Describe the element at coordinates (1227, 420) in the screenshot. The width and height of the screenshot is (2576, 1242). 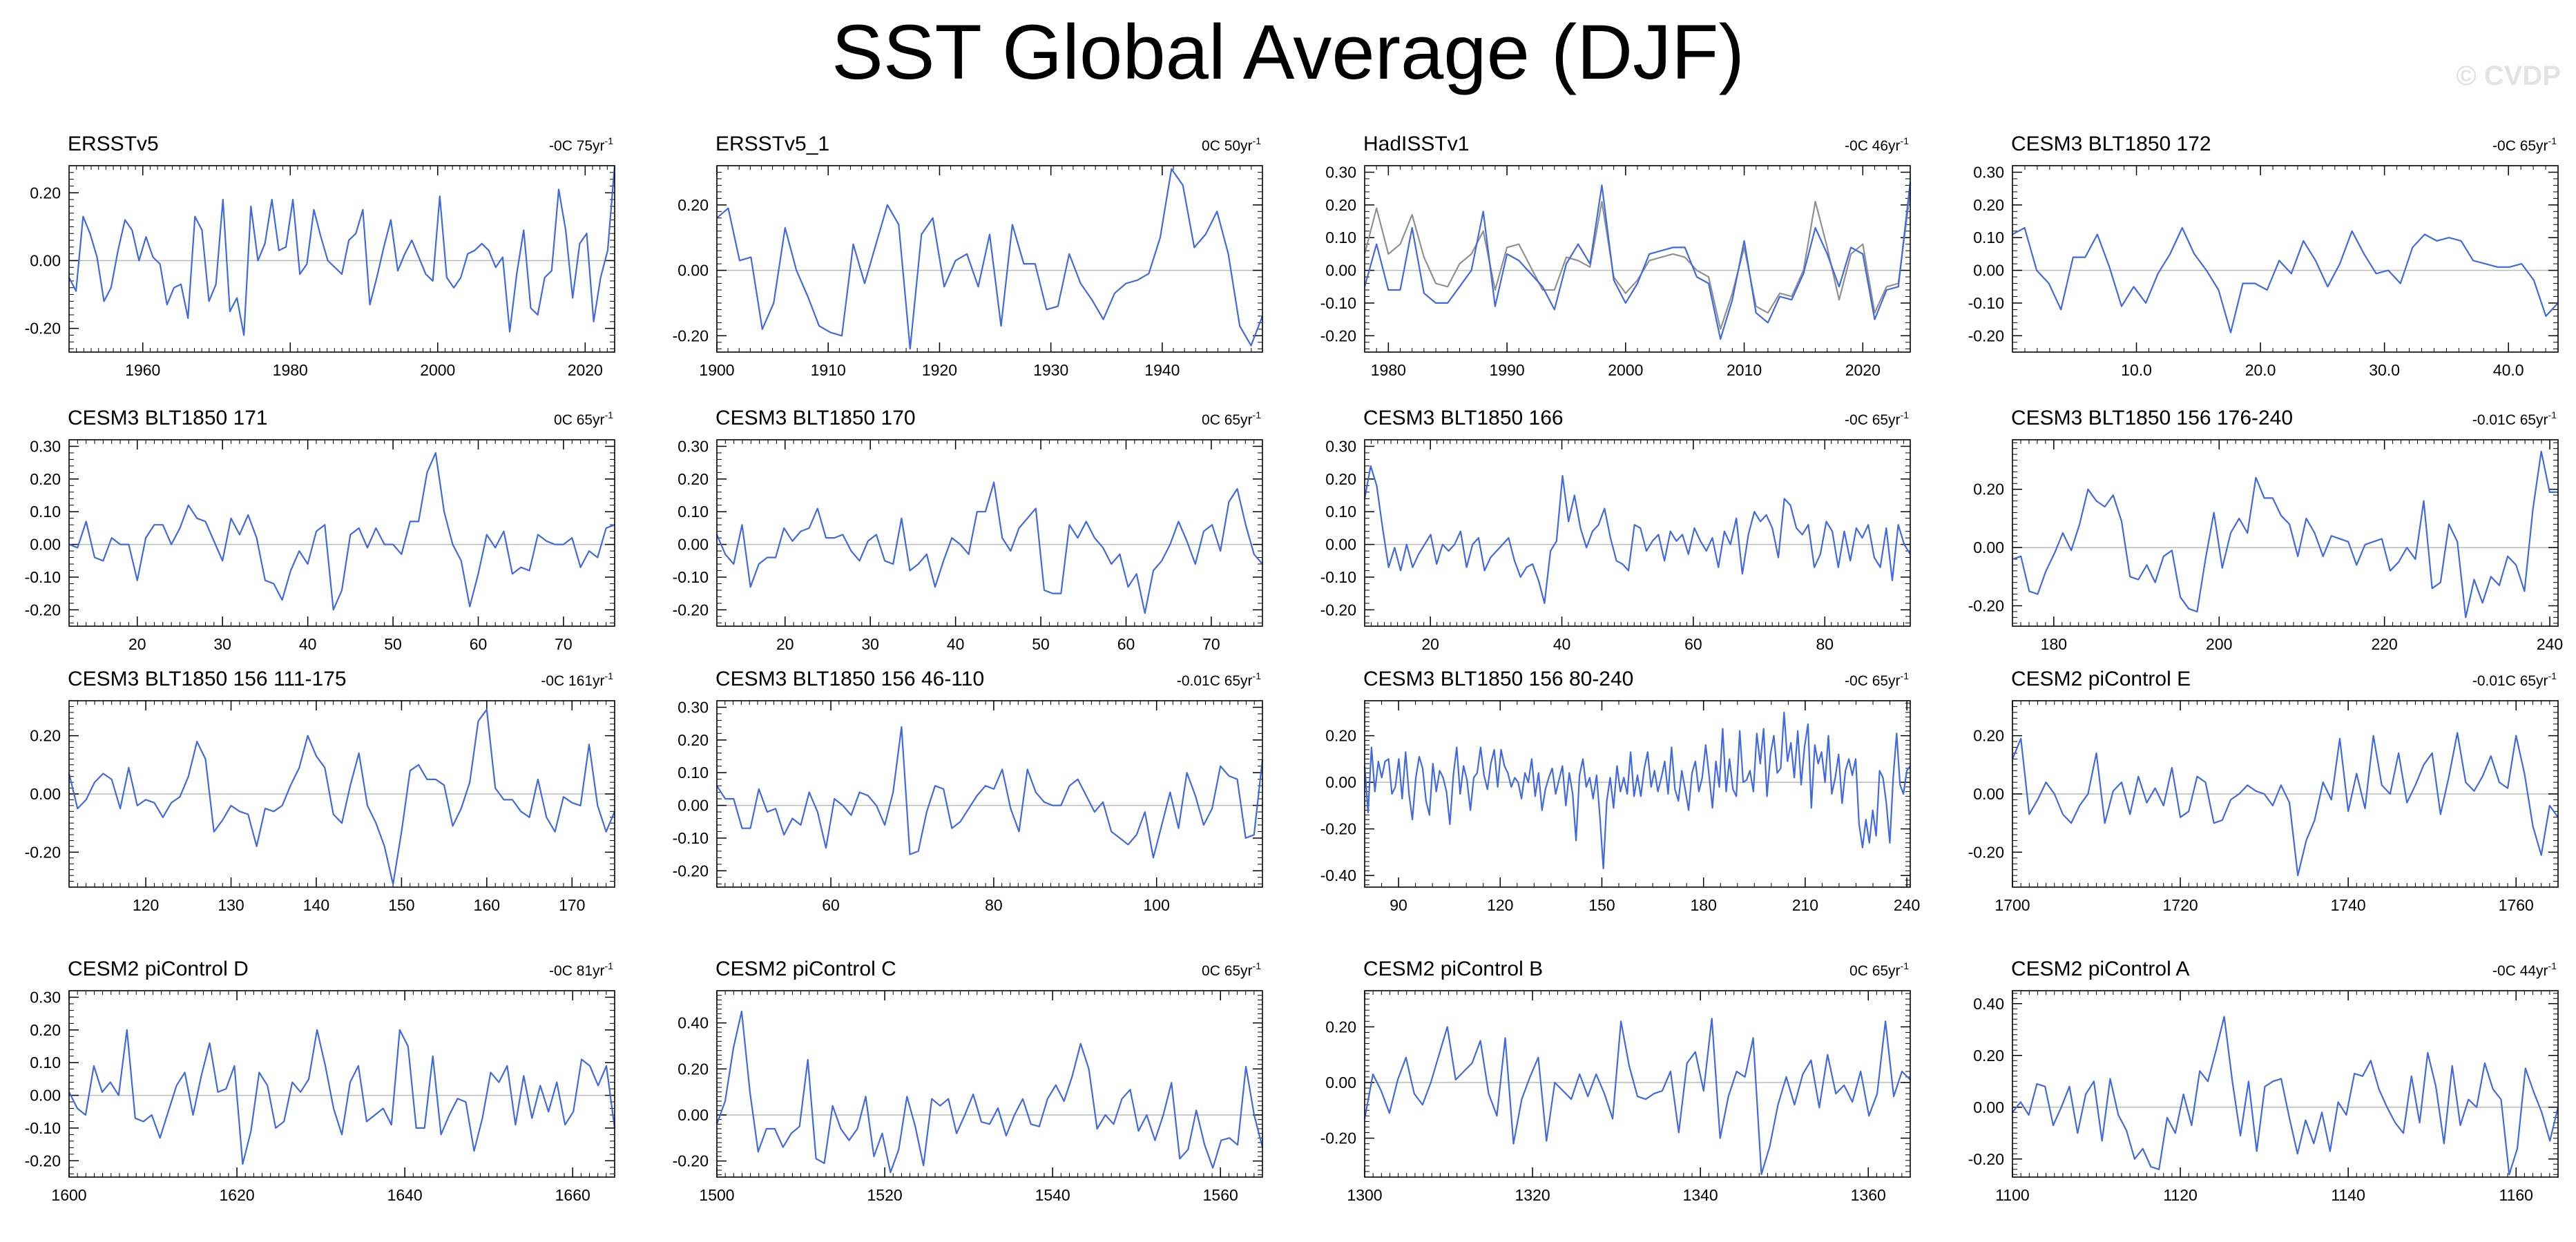
I see `trend-value: 0C 65yr` at that location.